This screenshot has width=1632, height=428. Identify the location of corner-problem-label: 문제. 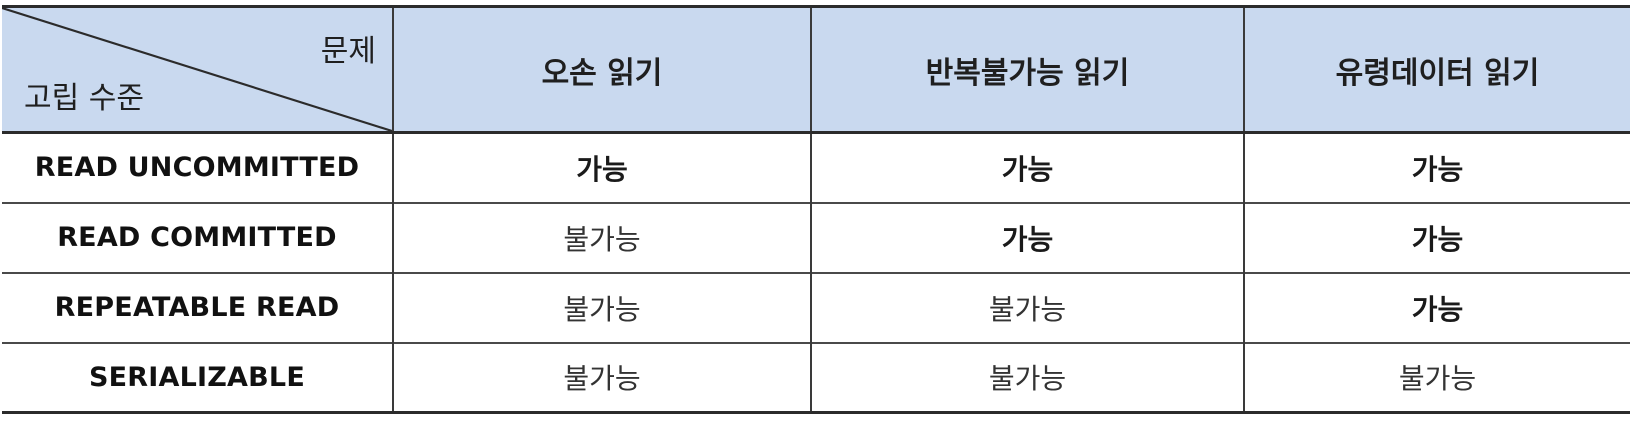
(348, 51).